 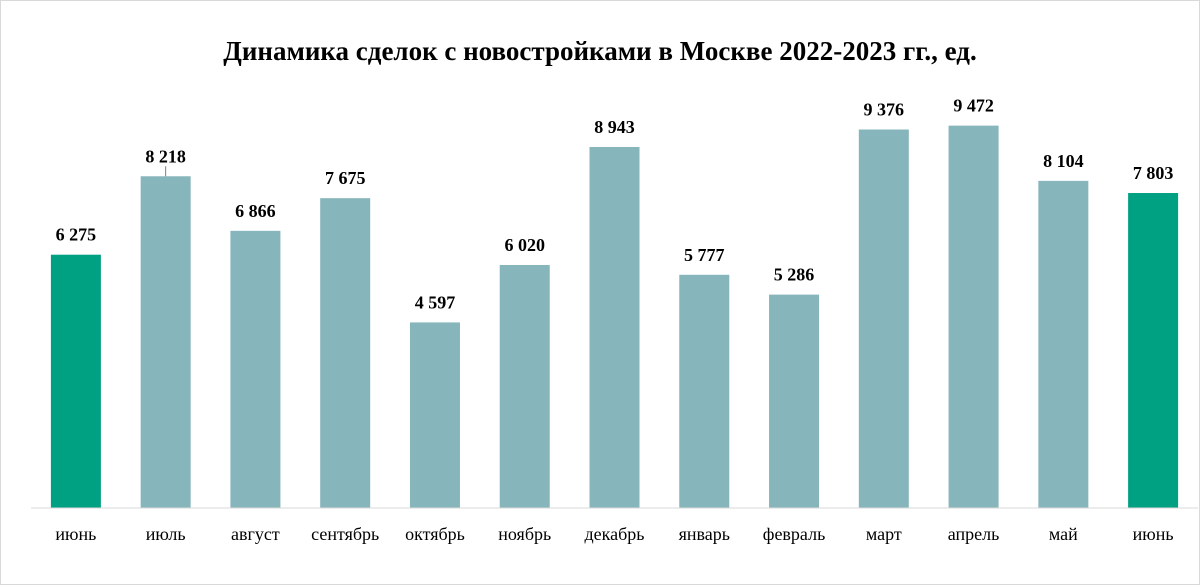 I want to click on value-label-5: 6 020, so click(x=524, y=245).